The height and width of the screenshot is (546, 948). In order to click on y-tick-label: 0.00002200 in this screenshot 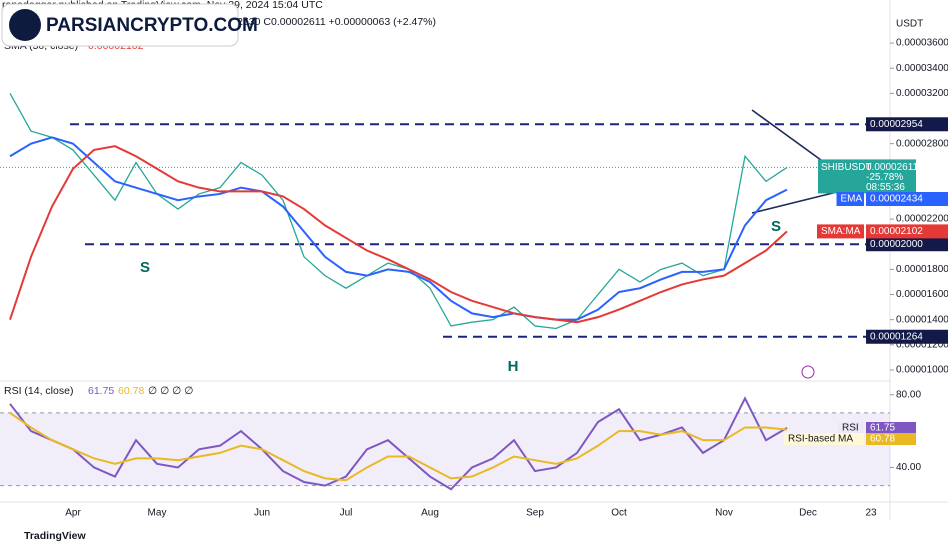, I will do `click(922, 219)`.